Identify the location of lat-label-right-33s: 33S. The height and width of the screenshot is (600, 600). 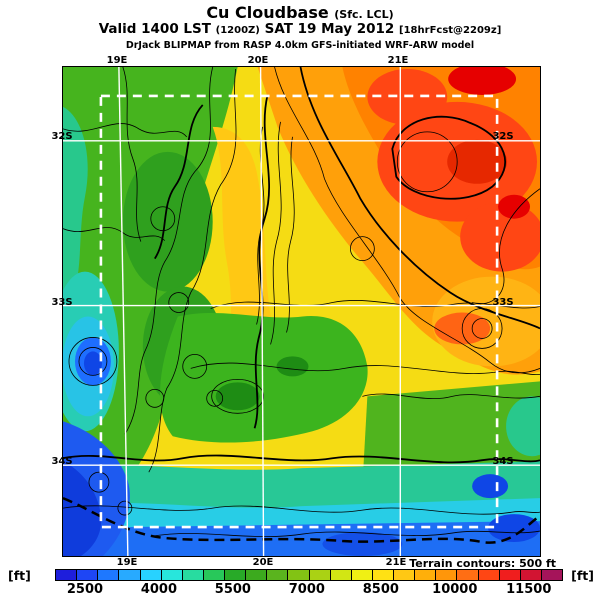
(503, 302).